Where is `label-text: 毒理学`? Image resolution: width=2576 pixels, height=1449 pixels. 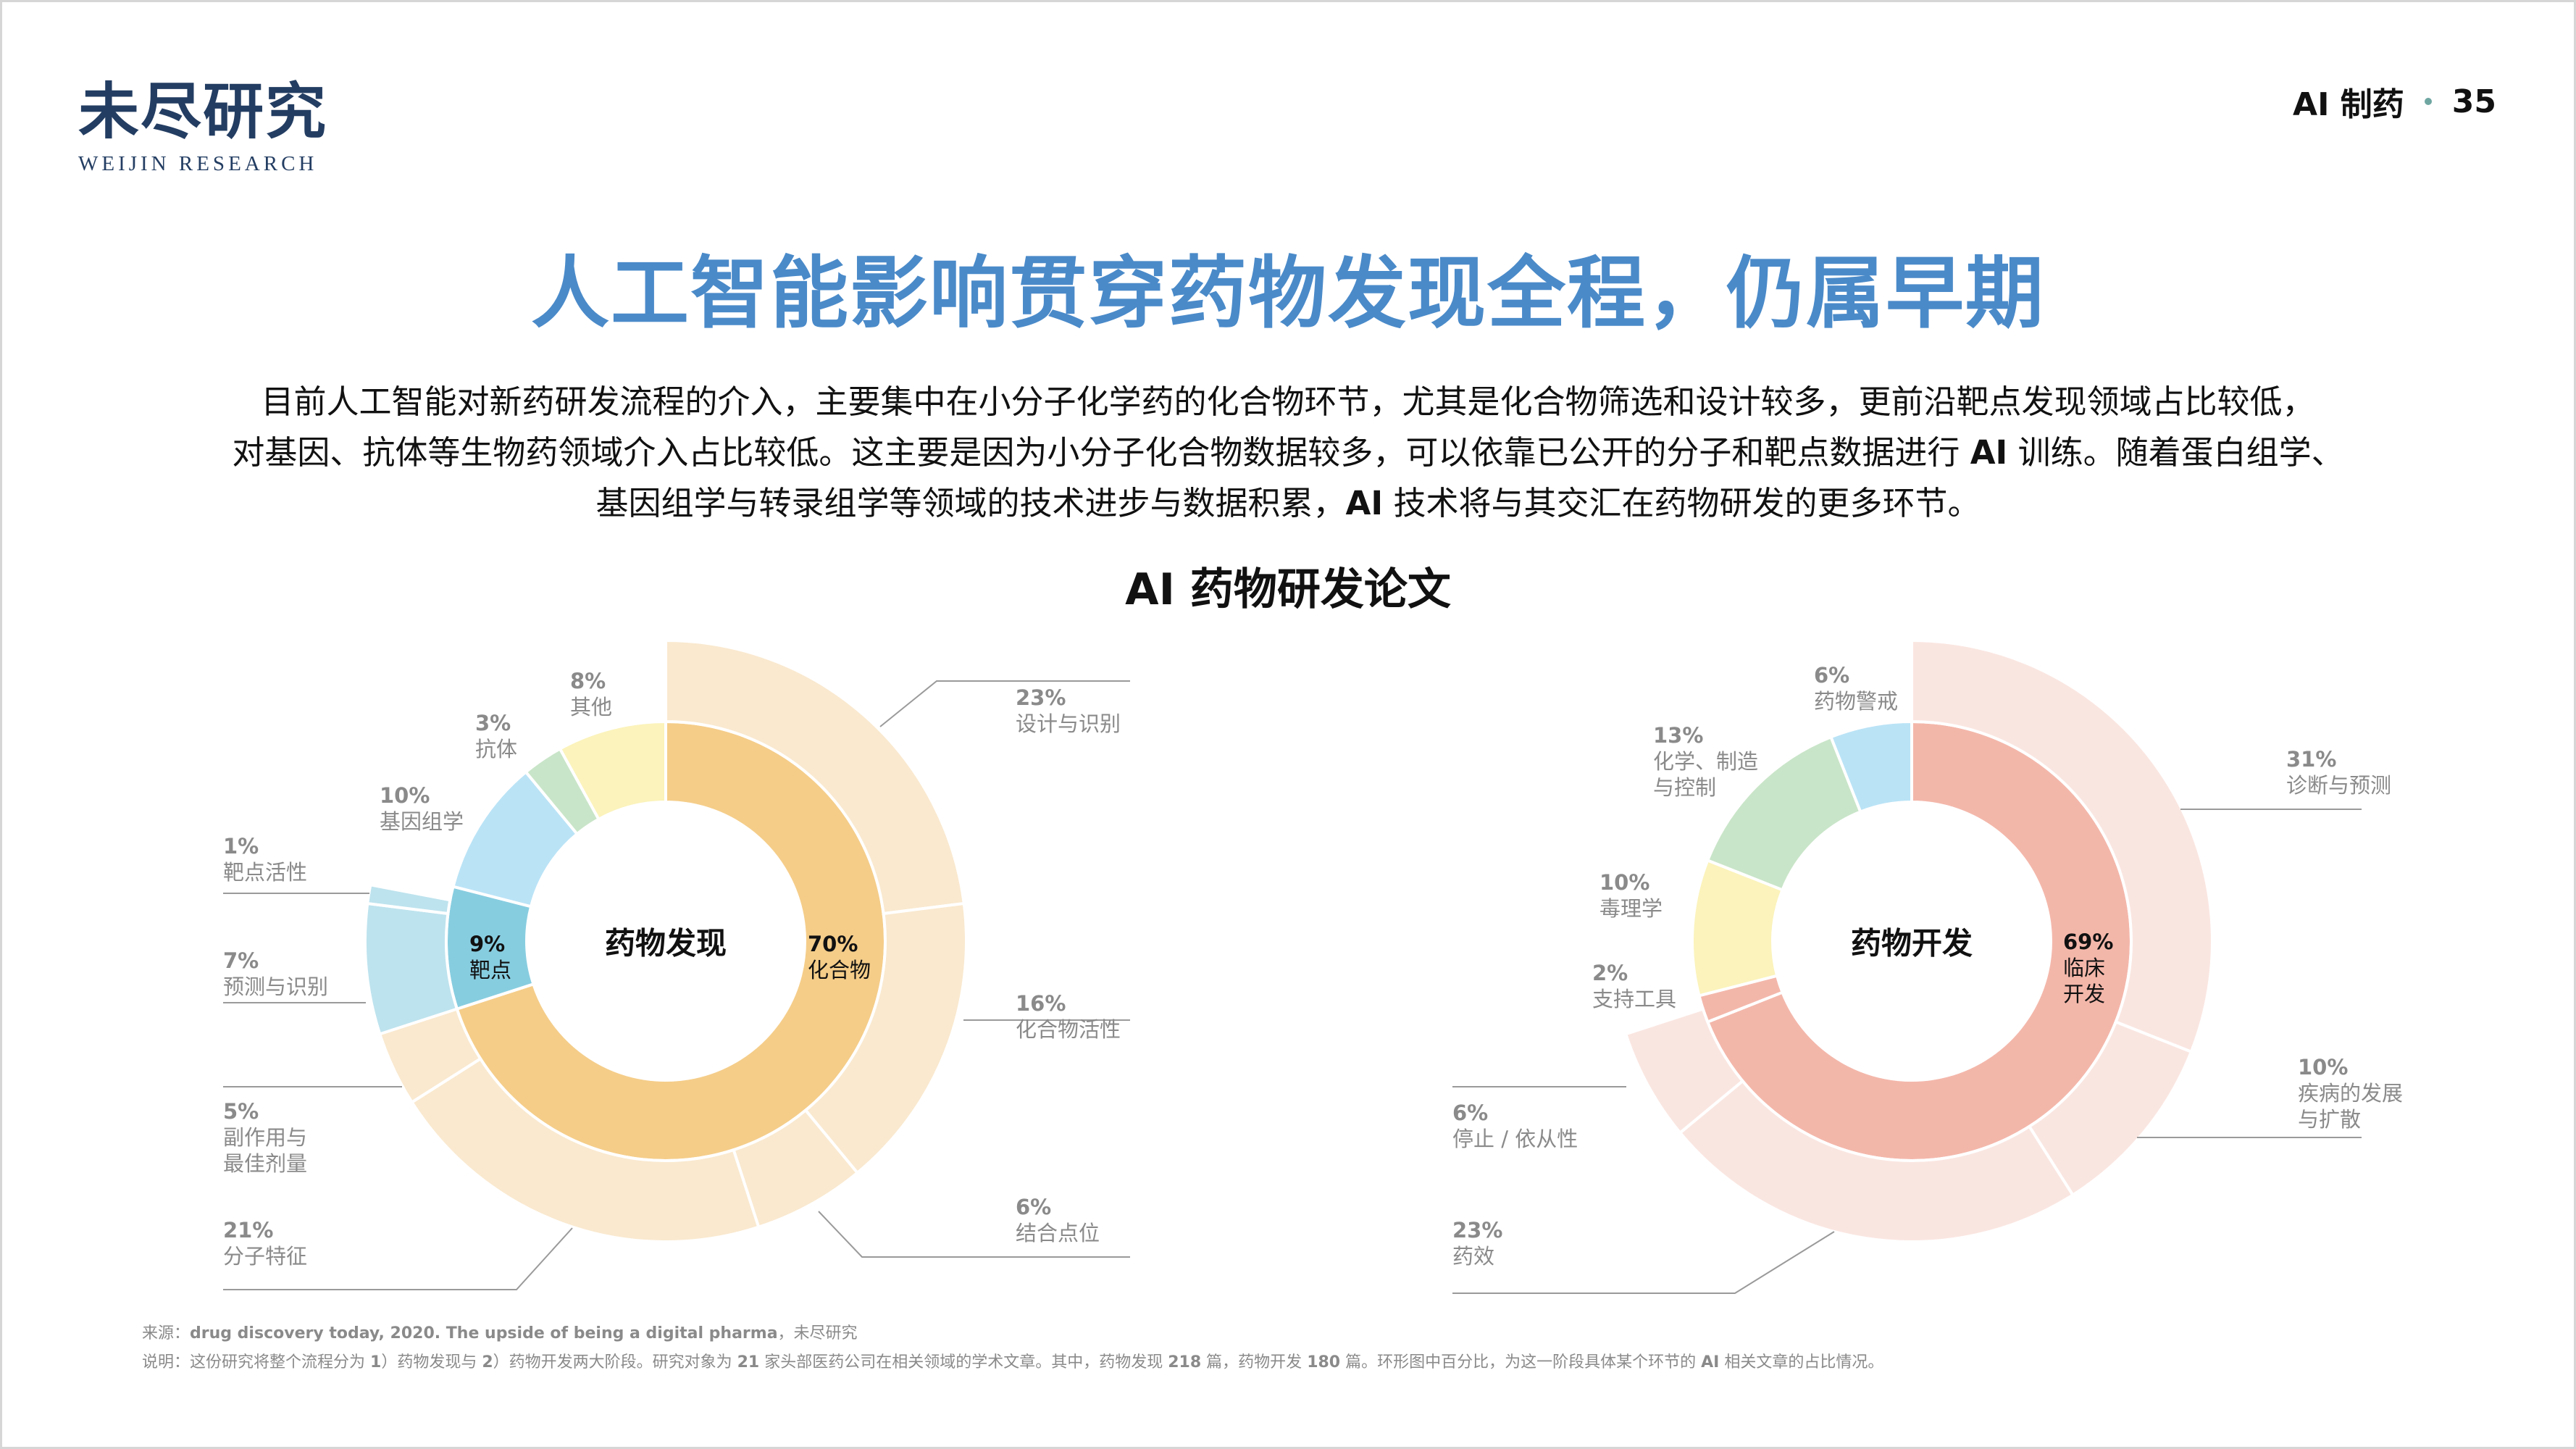 label-text: 毒理学 is located at coordinates (1631, 908).